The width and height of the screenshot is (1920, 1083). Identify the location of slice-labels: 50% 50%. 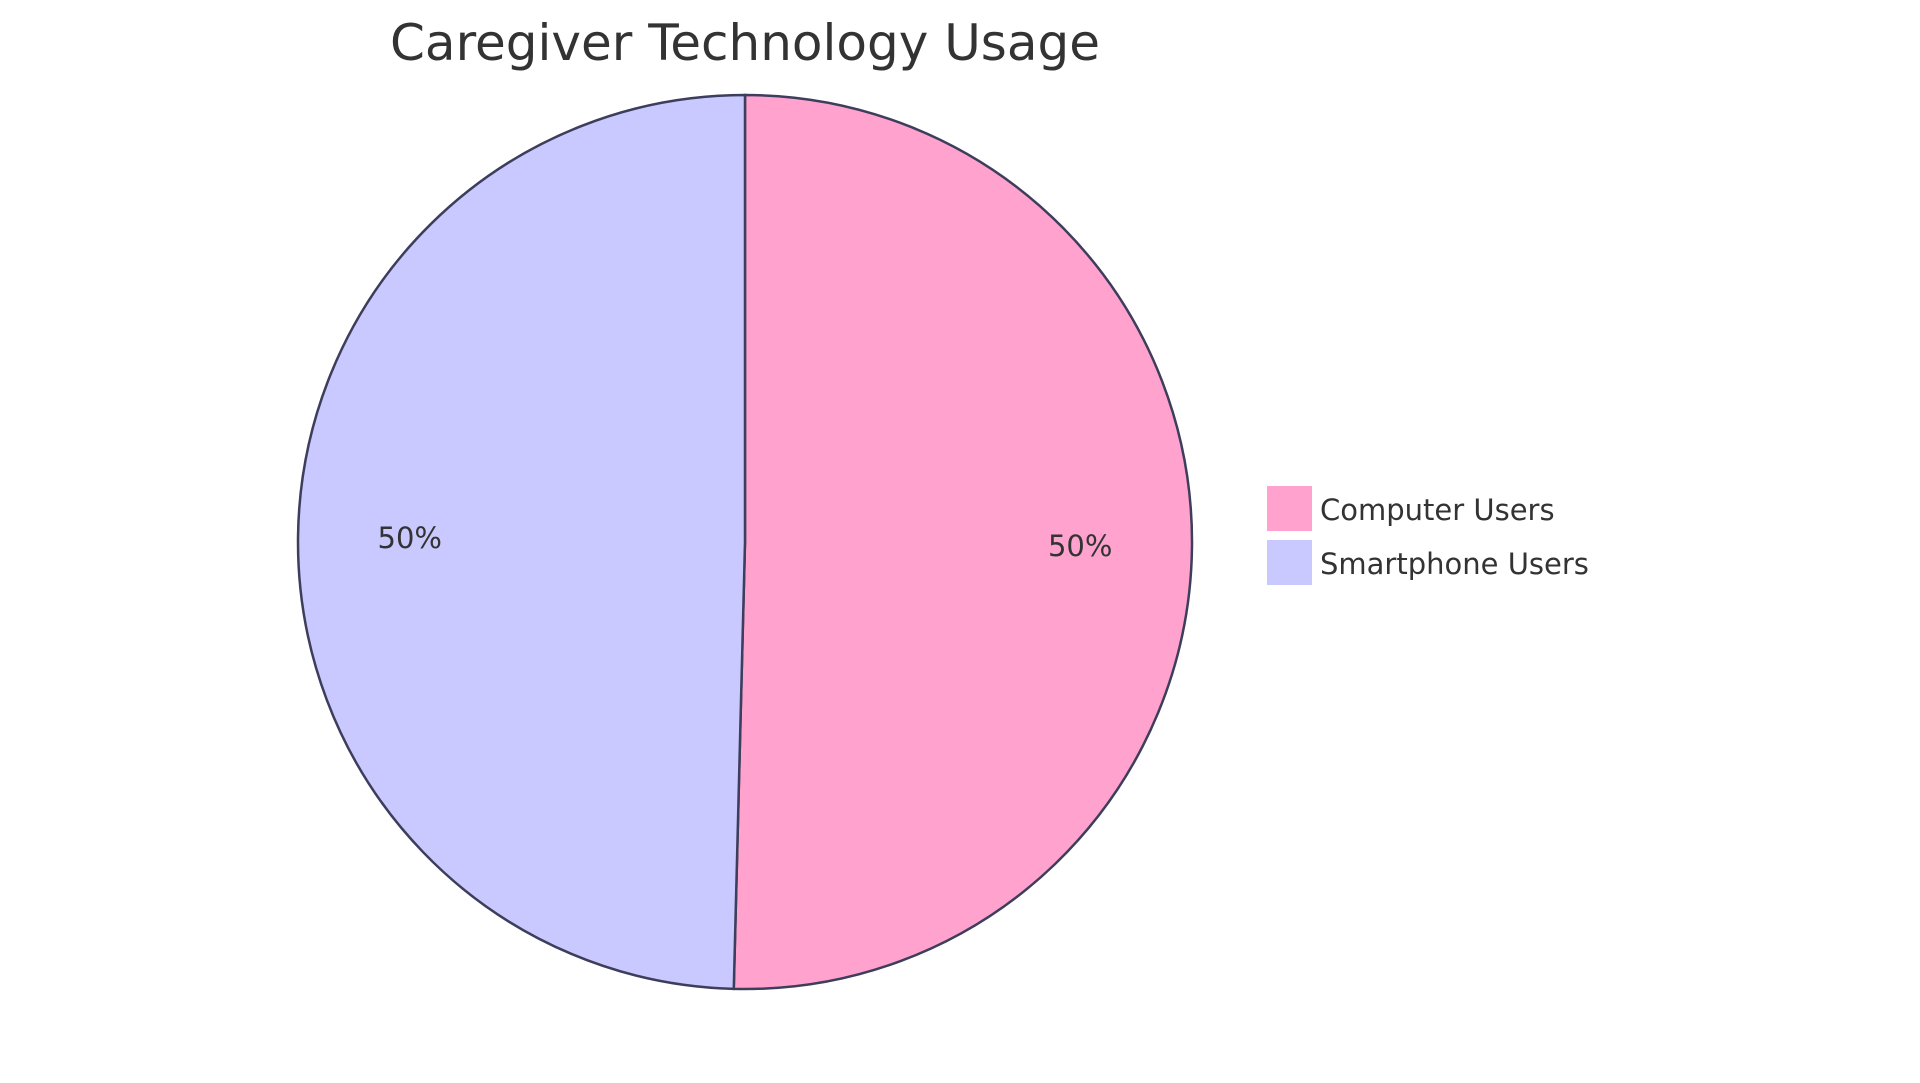
(745, 542).